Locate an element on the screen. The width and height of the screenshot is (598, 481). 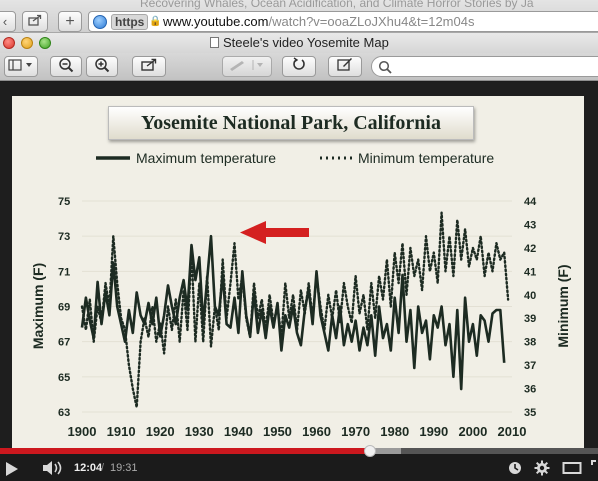
fullscreen-icon is located at coordinates (594, 468).